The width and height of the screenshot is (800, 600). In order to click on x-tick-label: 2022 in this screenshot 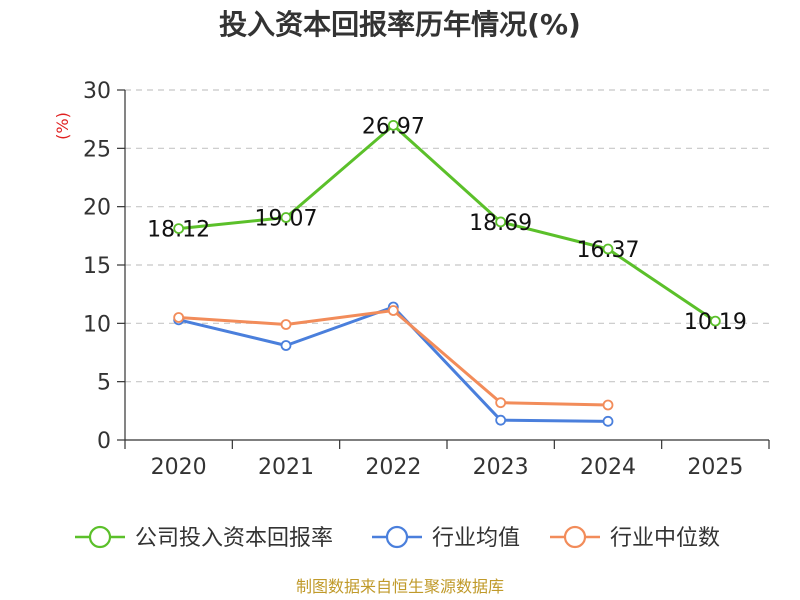, I will do `click(393, 467)`.